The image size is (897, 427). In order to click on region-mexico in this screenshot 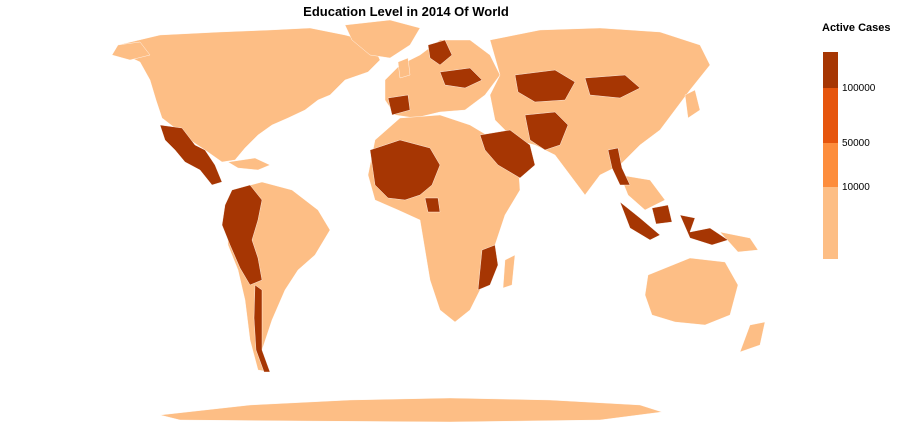, I will do `click(191, 155)`.